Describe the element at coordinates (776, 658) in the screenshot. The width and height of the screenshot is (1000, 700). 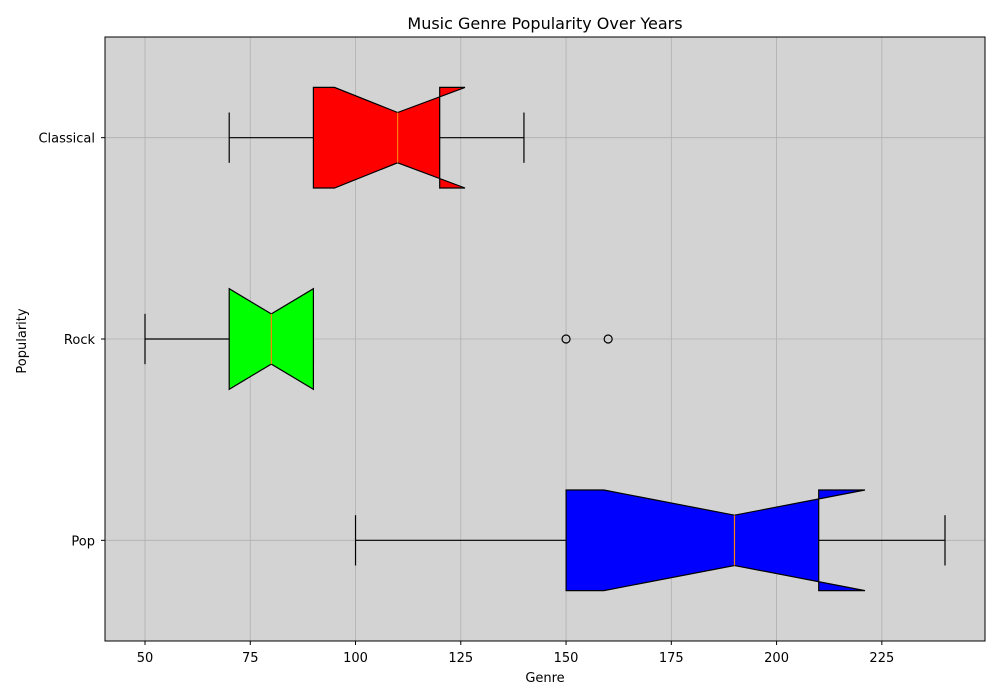
I see `x-tick-label: 200` at that location.